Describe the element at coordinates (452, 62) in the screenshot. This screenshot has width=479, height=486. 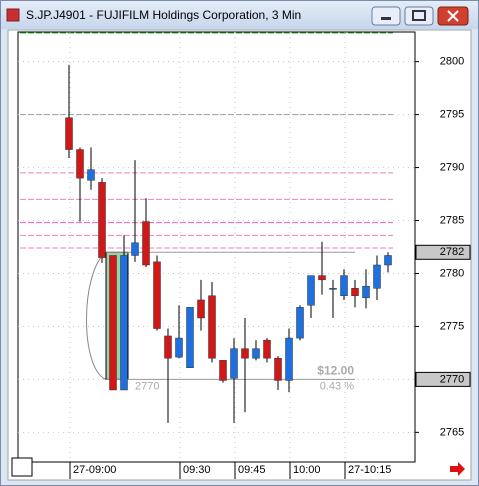
I see `y-tick-label: 2800` at that location.